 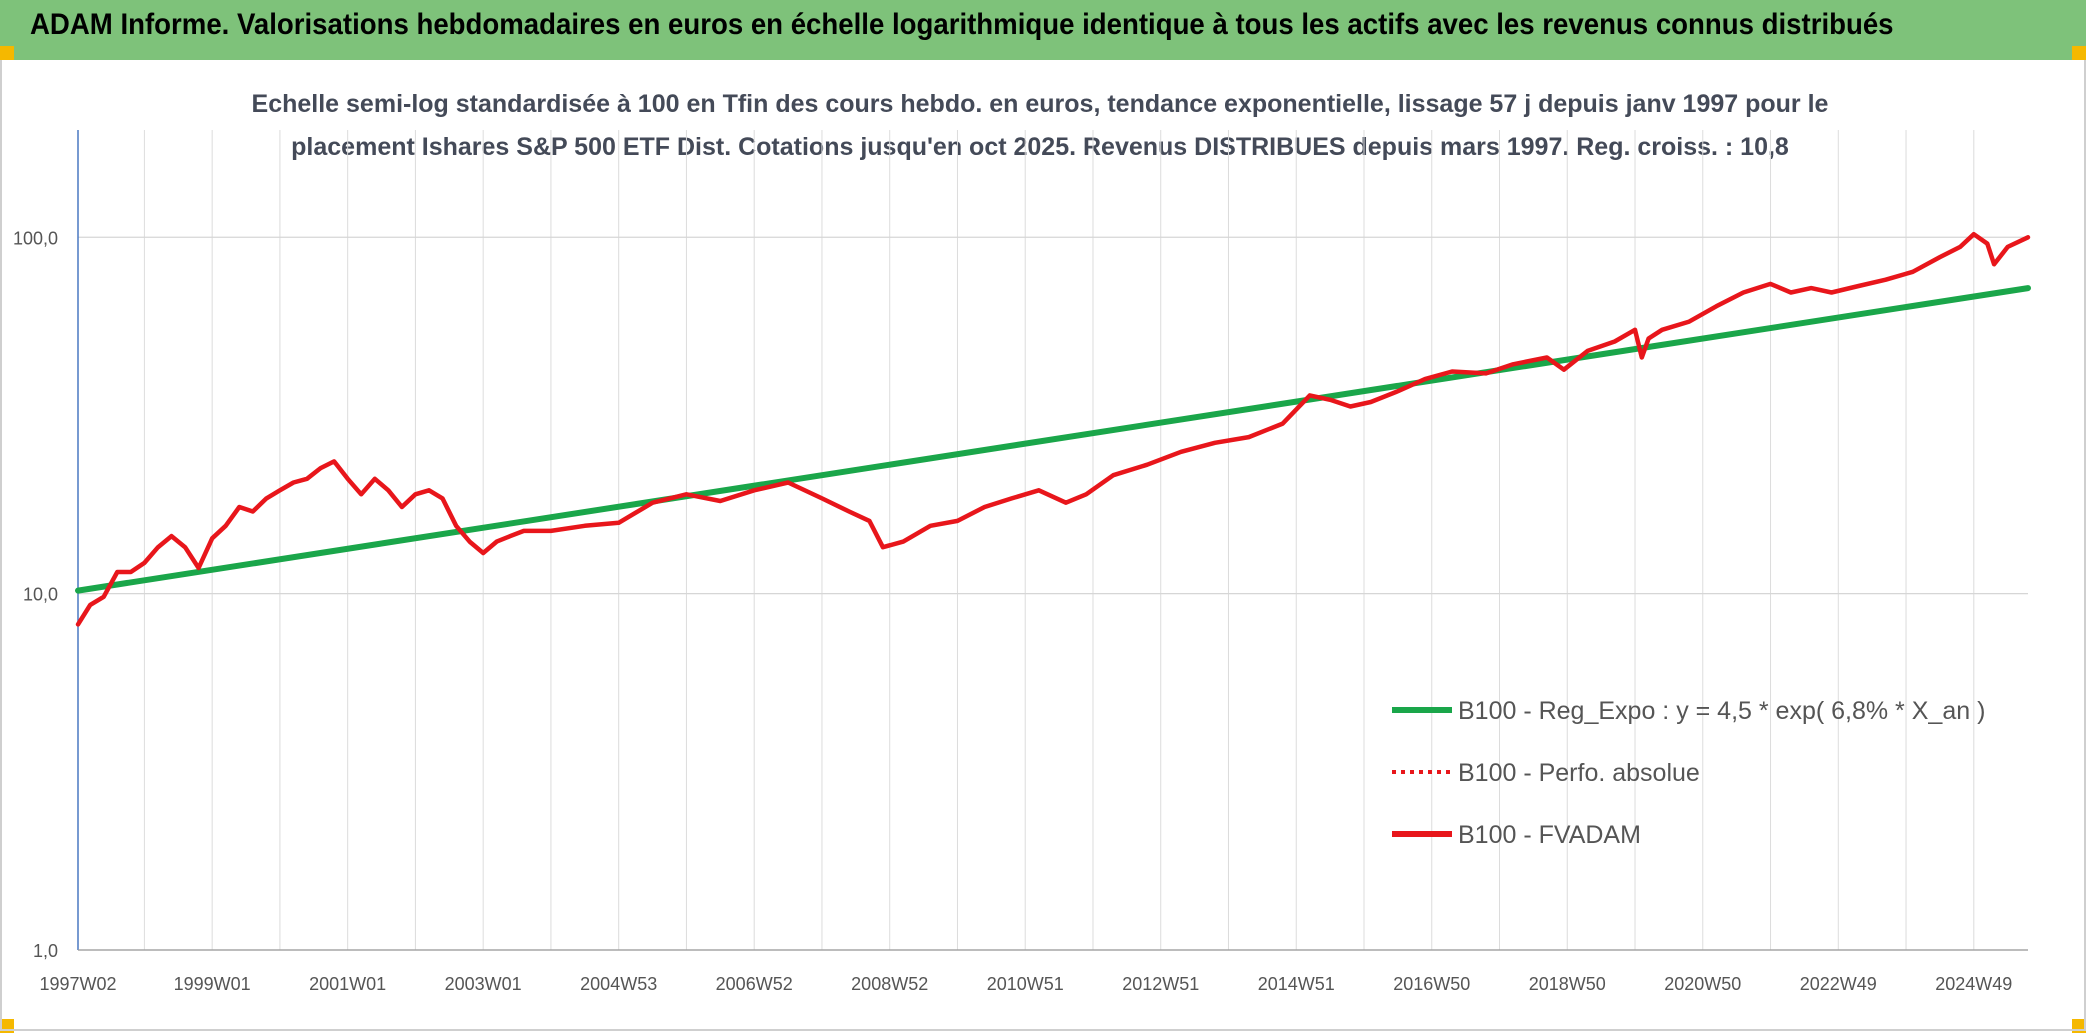 What do you see at coordinates (1431, 984) in the screenshot?
I see `x-tick-label: 2016W50` at bounding box center [1431, 984].